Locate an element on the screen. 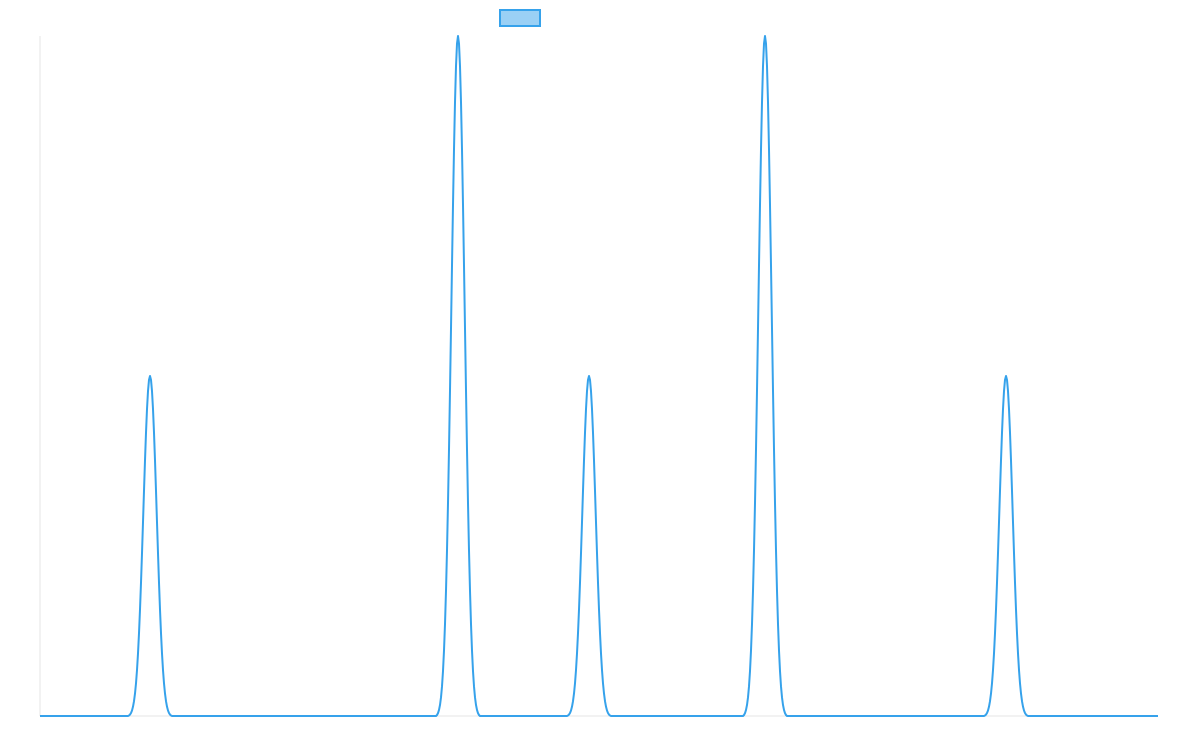  chart-legend is located at coordinates (520, 18).